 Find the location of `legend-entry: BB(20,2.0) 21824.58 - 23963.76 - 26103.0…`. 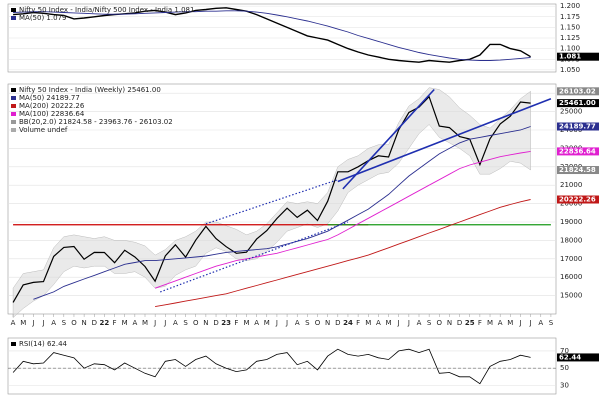

legend-entry: BB(20,2.0) 21824.58 - 23963.76 - 26103.0… is located at coordinates (96, 122).